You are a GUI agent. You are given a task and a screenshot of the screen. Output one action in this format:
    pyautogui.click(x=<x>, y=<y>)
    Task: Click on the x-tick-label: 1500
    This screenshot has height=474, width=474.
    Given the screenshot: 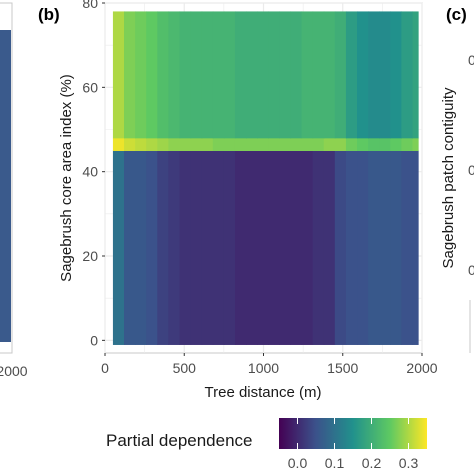 What is the action you would take?
    pyautogui.click(x=342, y=368)
    